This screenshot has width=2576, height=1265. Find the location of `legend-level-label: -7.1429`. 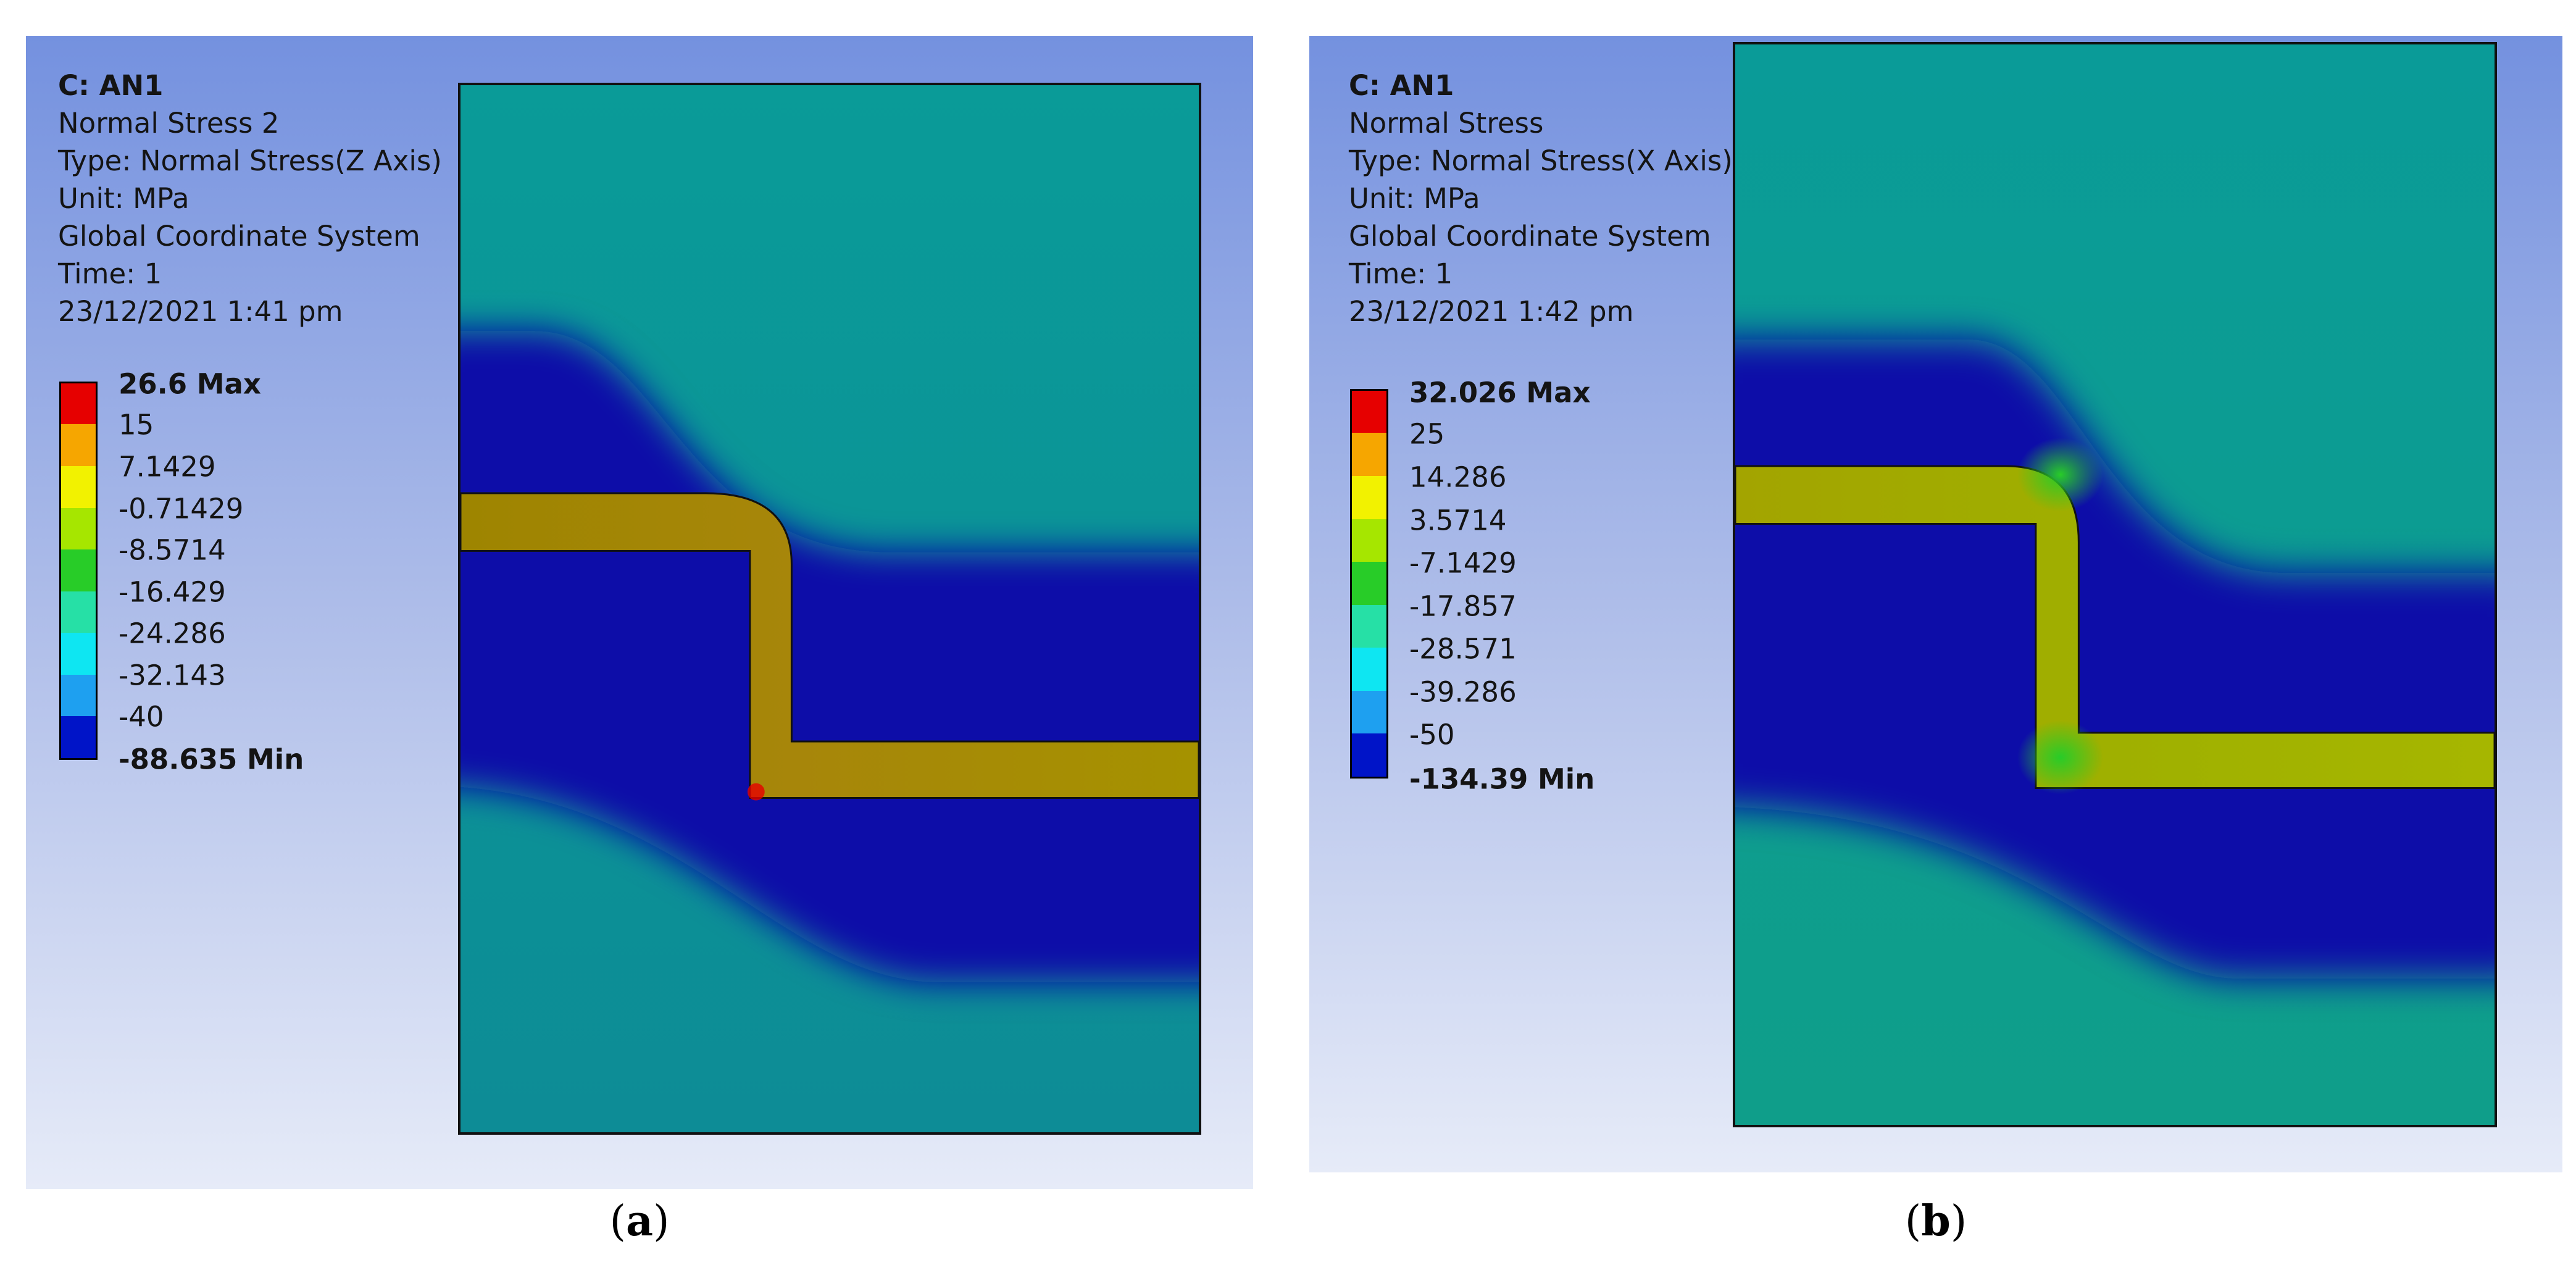

legend-level-label: -7.1429 is located at coordinates (1463, 563).